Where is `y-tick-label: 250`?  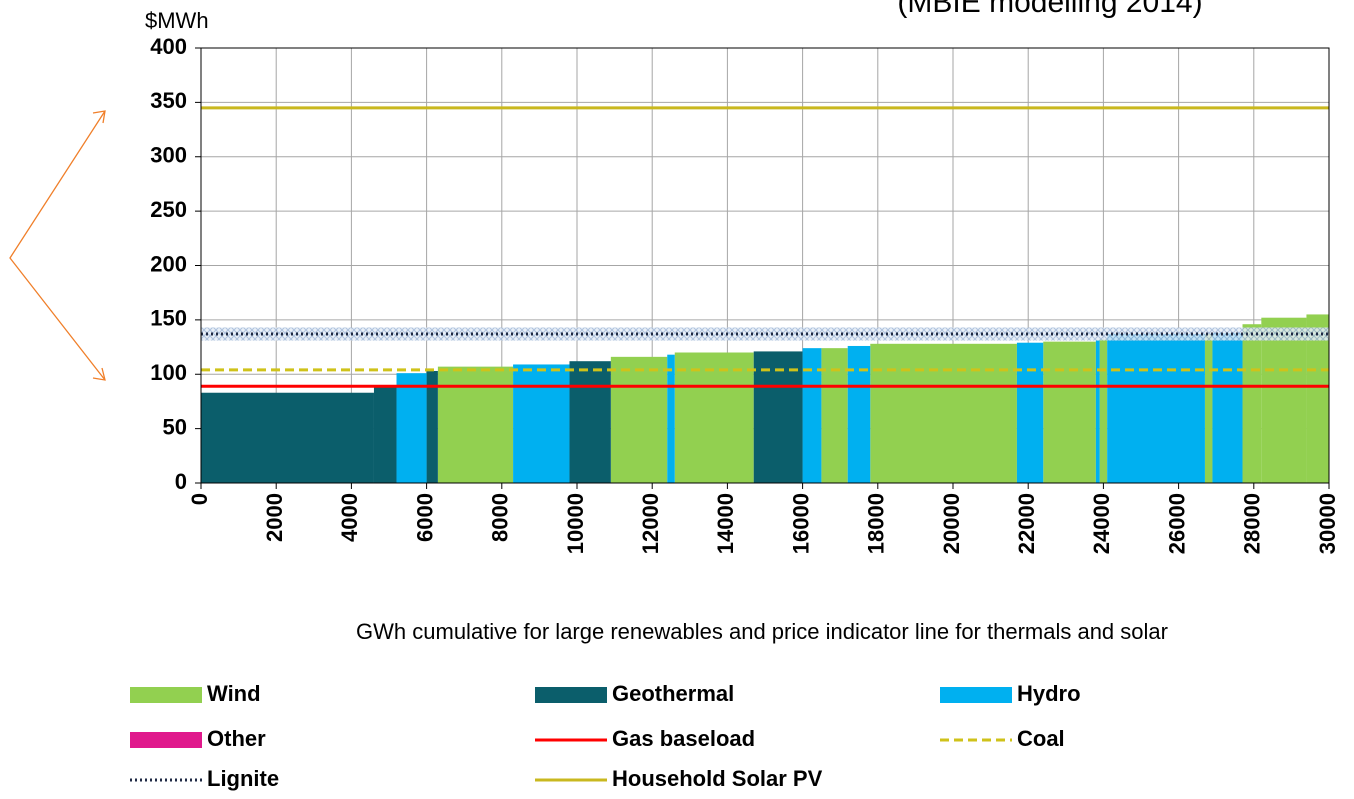 y-tick-label: 250 is located at coordinates (168, 209).